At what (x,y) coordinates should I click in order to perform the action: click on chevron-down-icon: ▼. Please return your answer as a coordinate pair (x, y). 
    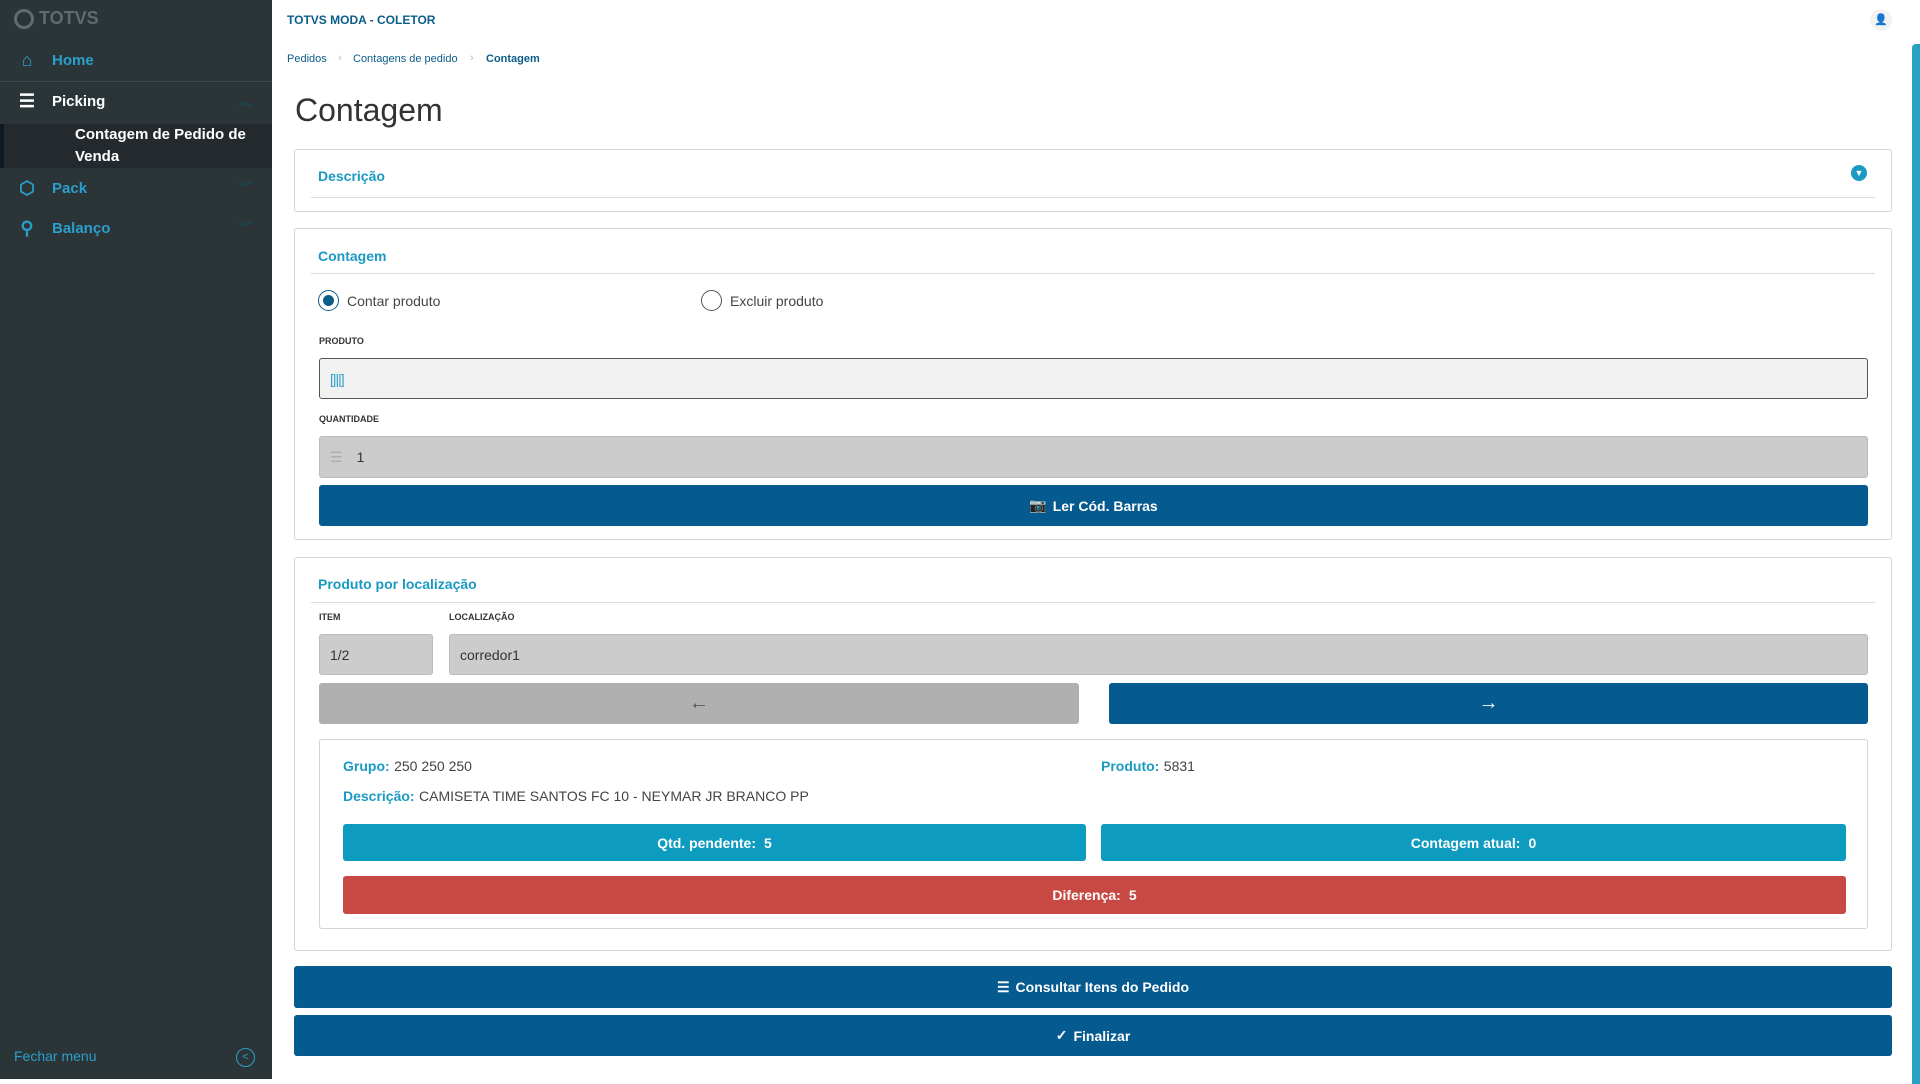
    Looking at the image, I should click on (1859, 173).